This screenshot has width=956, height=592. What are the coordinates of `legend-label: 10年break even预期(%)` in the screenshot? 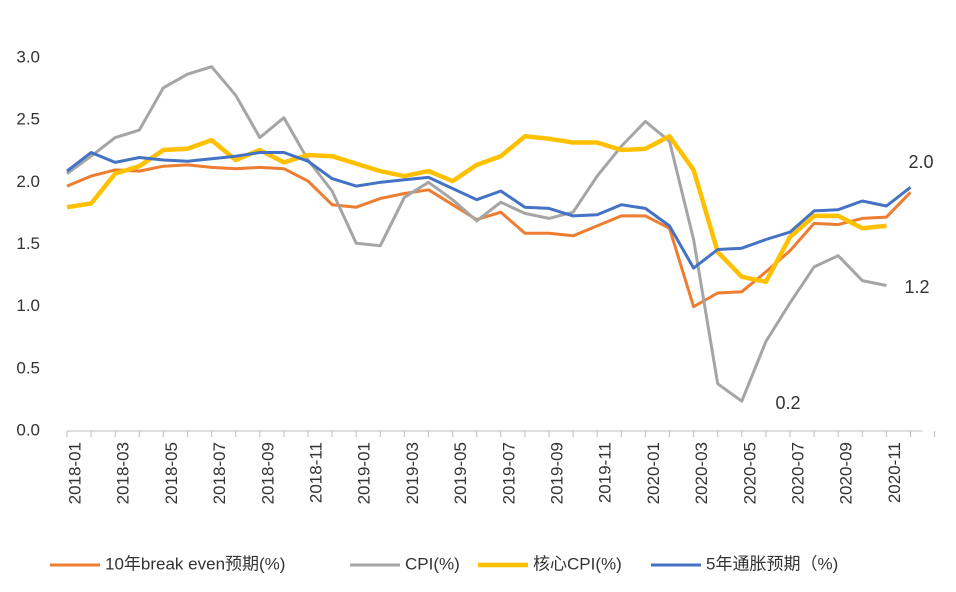 It's located at (195, 563).